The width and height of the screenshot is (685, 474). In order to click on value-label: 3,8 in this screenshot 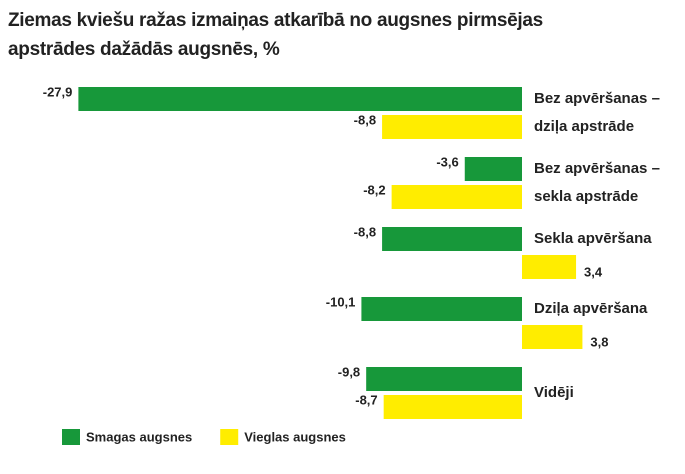, I will do `click(599, 341)`.